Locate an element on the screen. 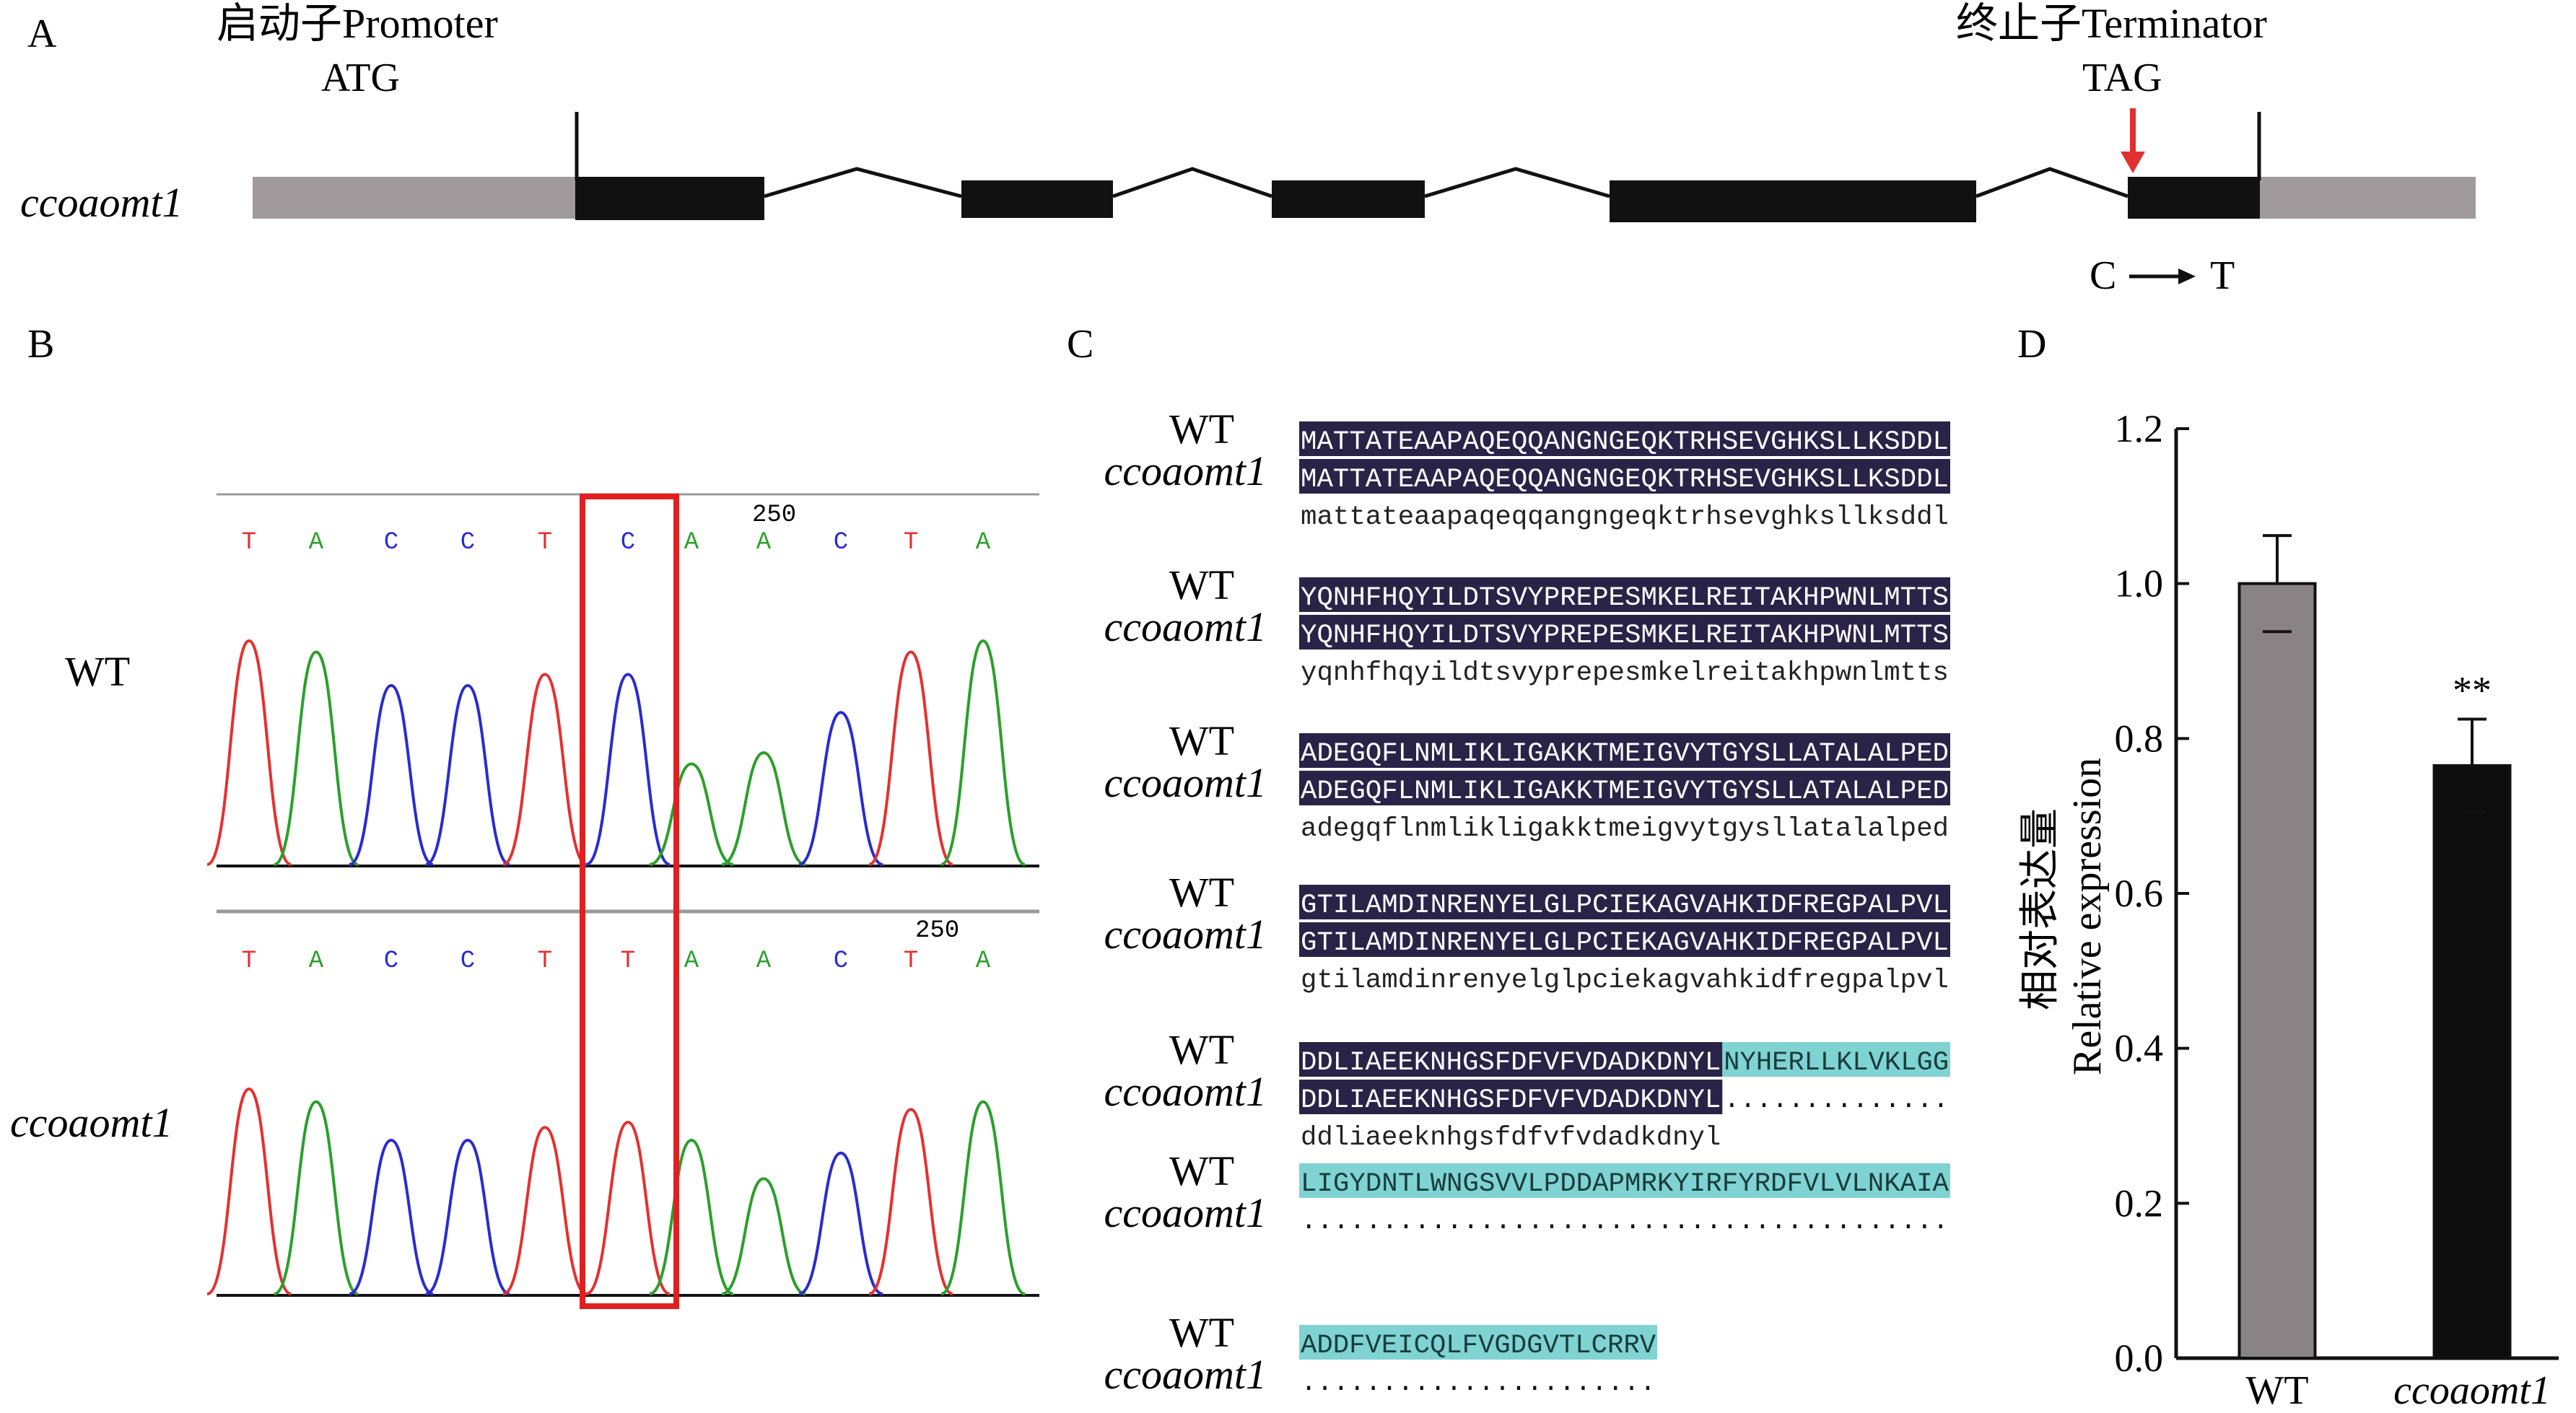 This screenshot has width=2576, height=1413. alignment-wt-label-6: WT is located at coordinates (1201, 1332).